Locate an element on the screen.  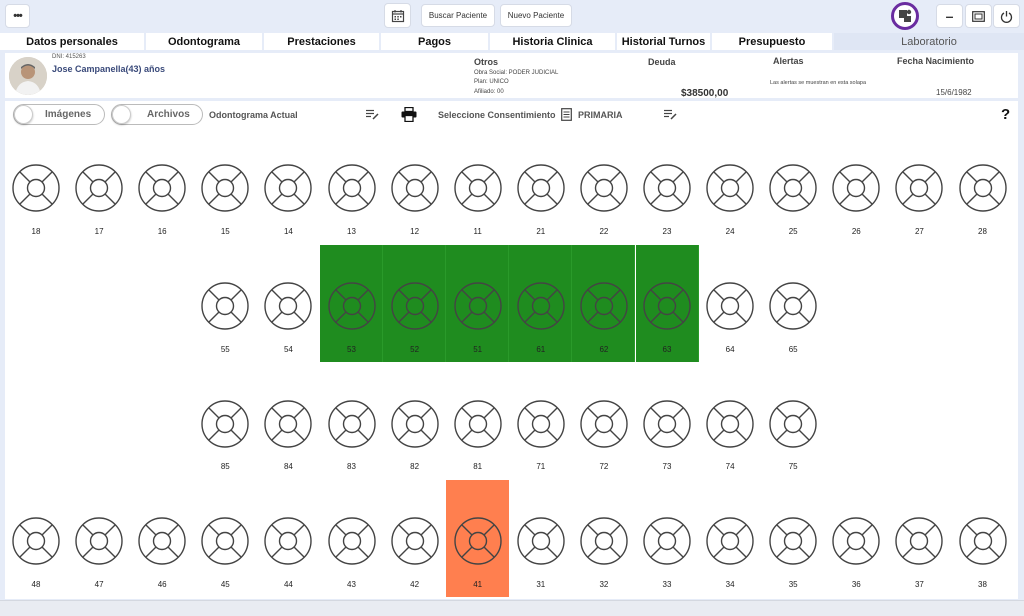
tab-datos-personales: Datos personales is located at coordinates (72, 41).